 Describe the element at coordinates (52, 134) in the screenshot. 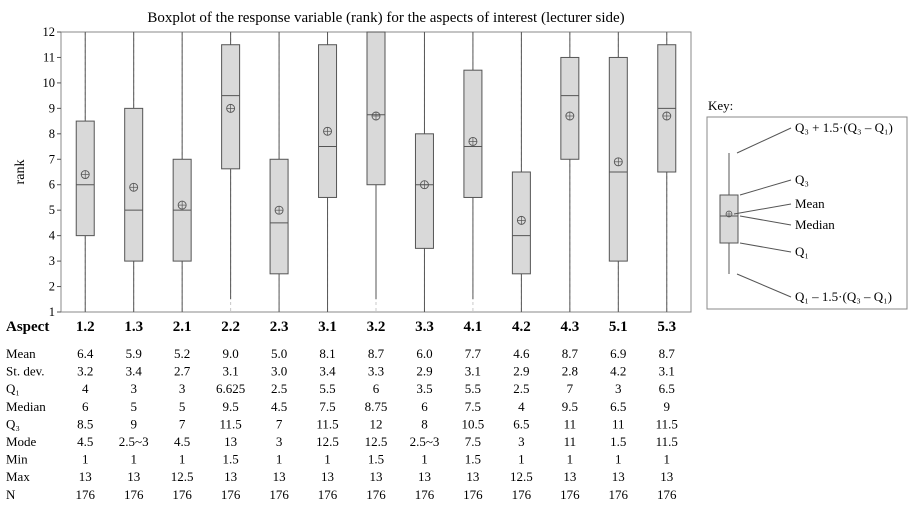

I see `y-tick-label: 8` at that location.